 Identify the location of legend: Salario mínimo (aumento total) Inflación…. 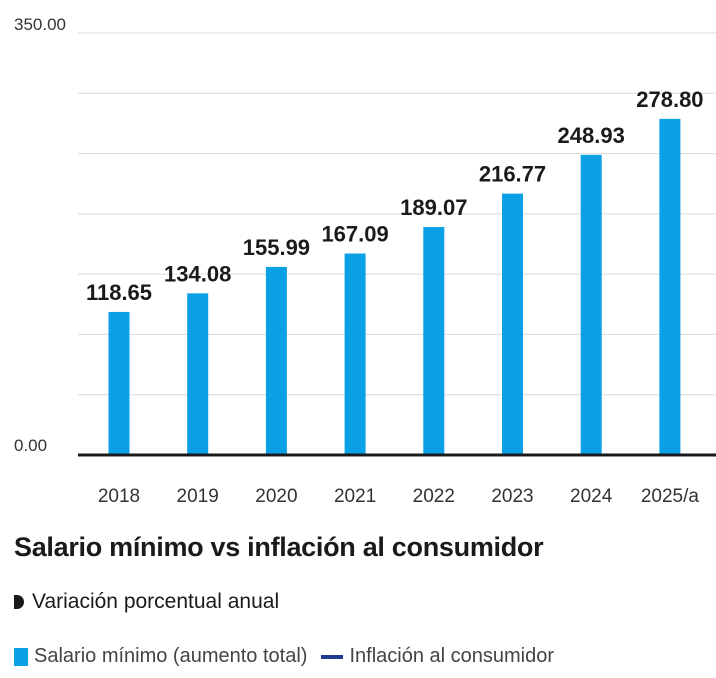
(291, 656).